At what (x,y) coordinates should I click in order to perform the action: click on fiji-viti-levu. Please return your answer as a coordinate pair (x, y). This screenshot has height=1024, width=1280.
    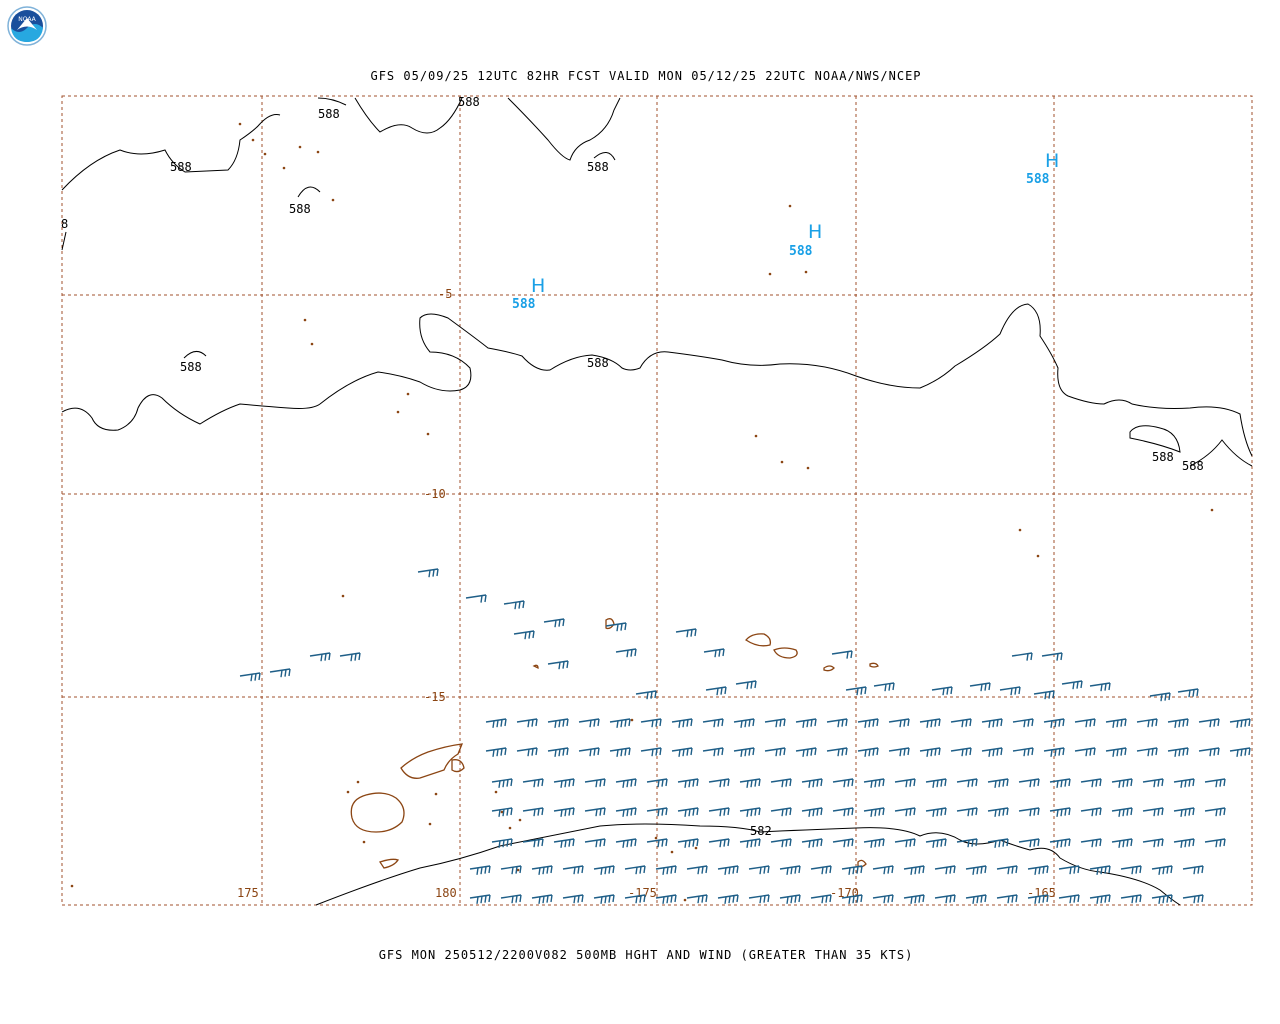
    Looking at the image, I should click on (377, 812).